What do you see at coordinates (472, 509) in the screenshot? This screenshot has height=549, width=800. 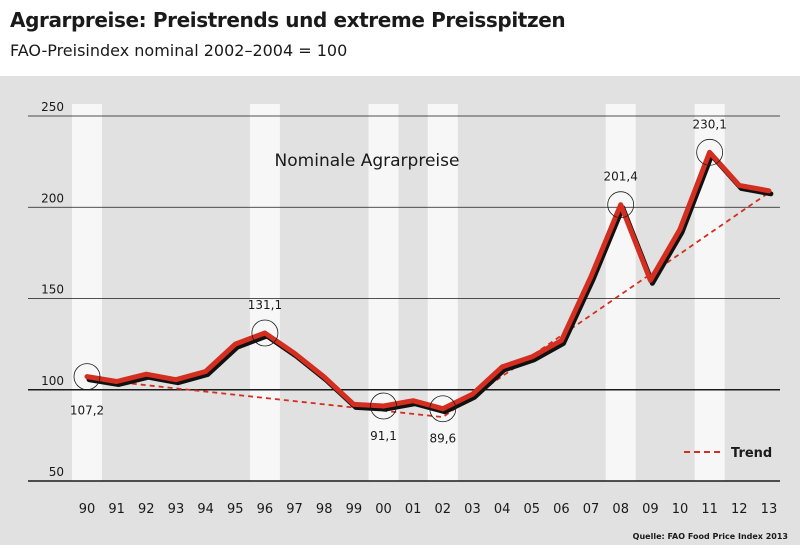 I see `x-tick-label: 03` at bounding box center [472, 509].